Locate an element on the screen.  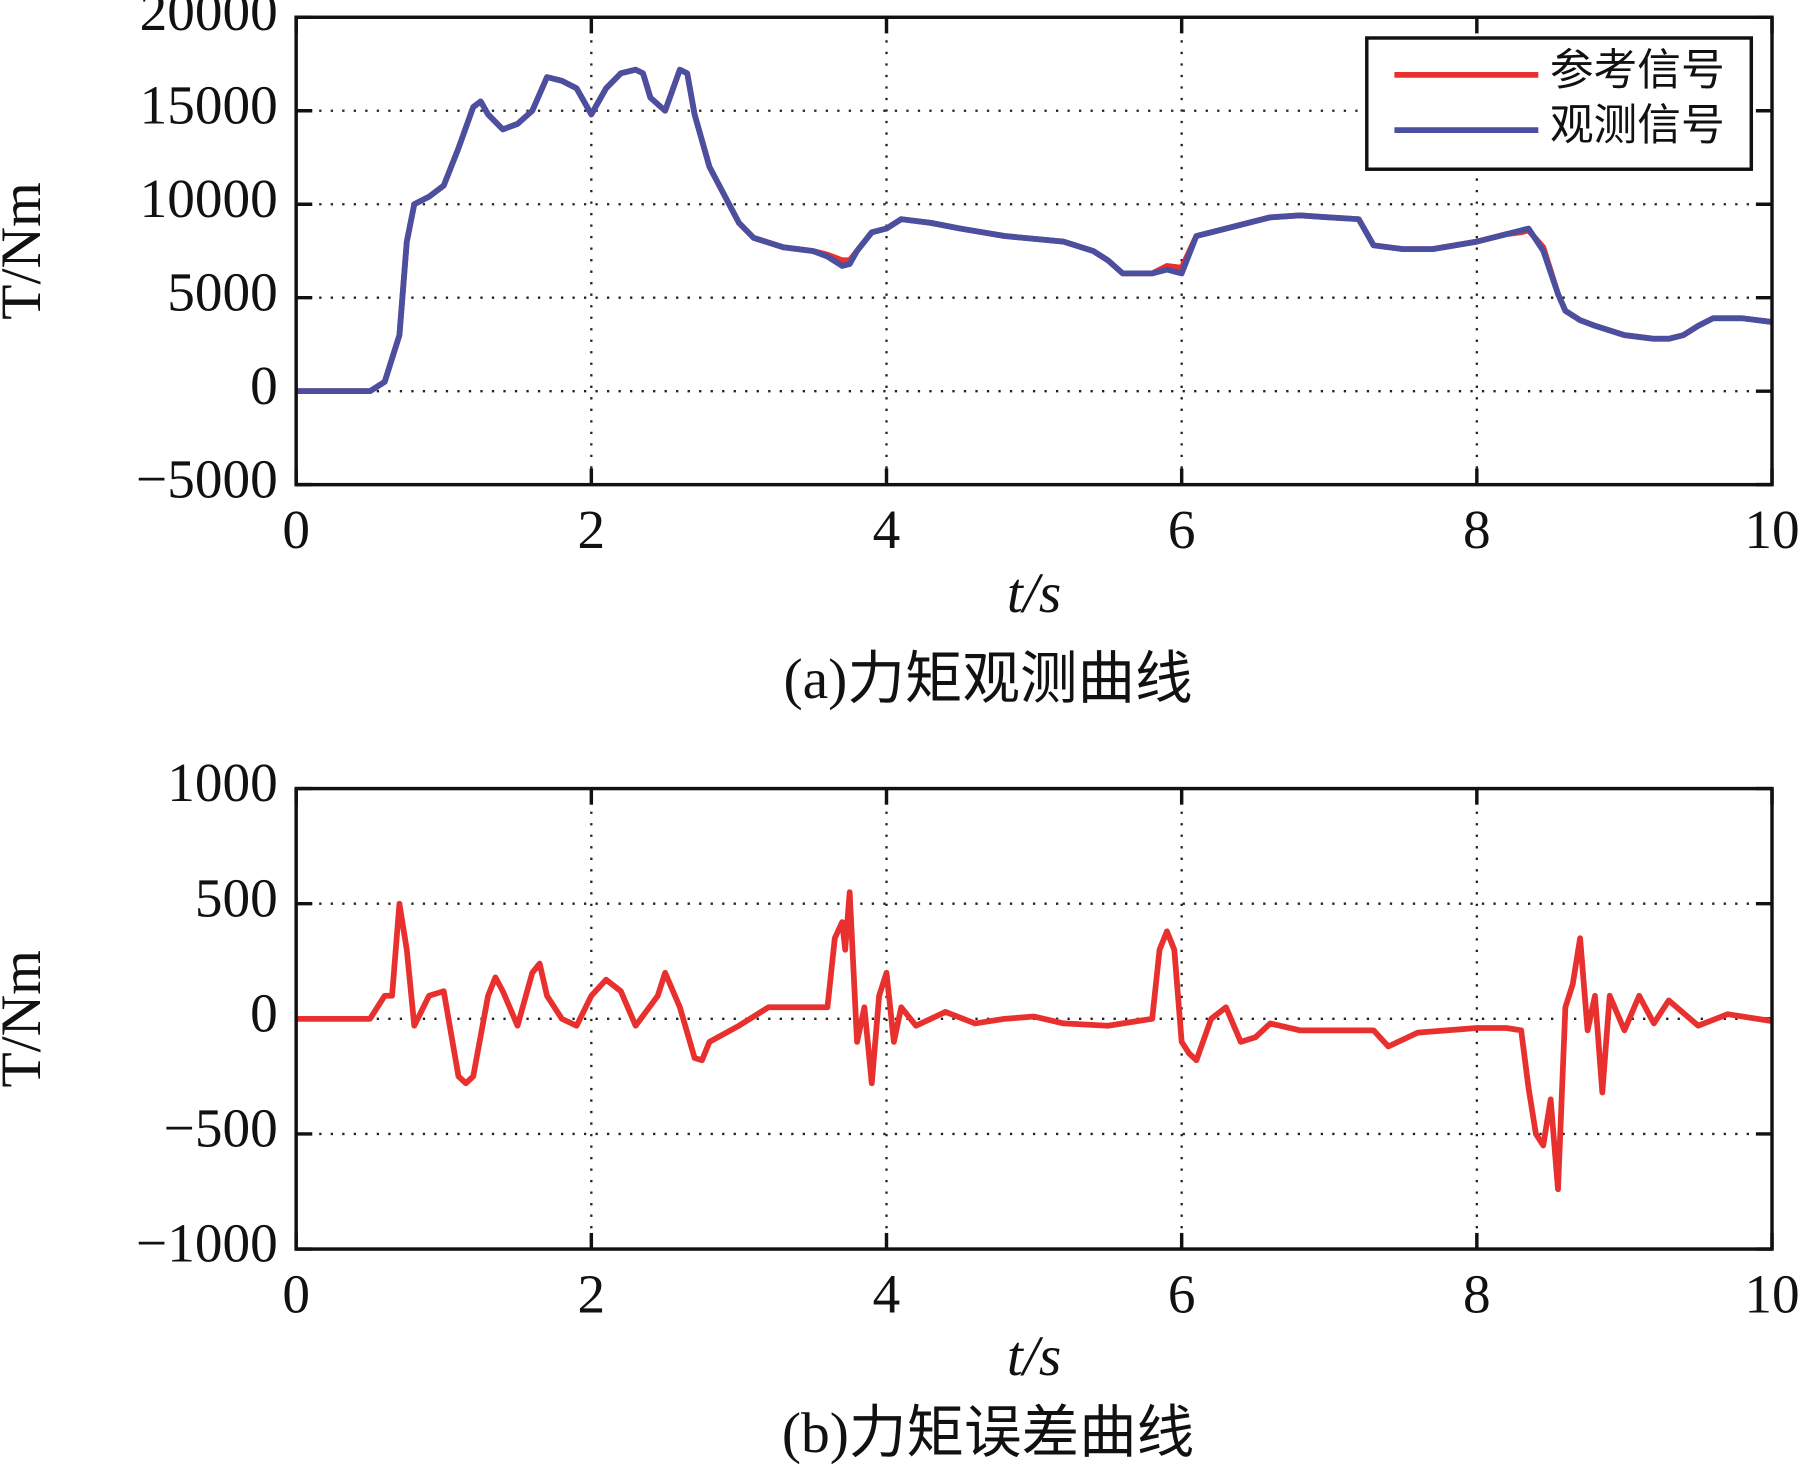
y-tick-label: −5000 is located at coordinates (207, 478).